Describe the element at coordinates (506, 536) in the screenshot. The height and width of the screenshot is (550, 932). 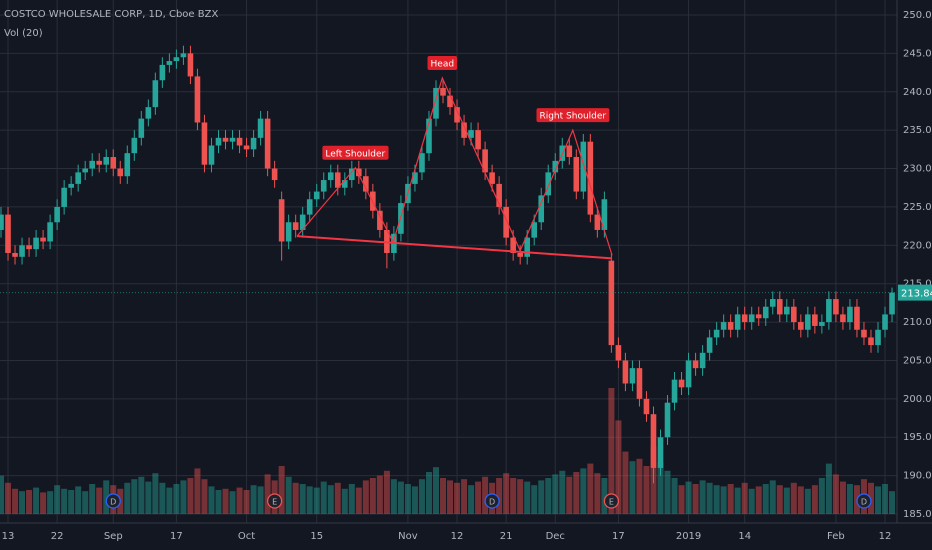
I see `x-tick-label: 21` at that location.